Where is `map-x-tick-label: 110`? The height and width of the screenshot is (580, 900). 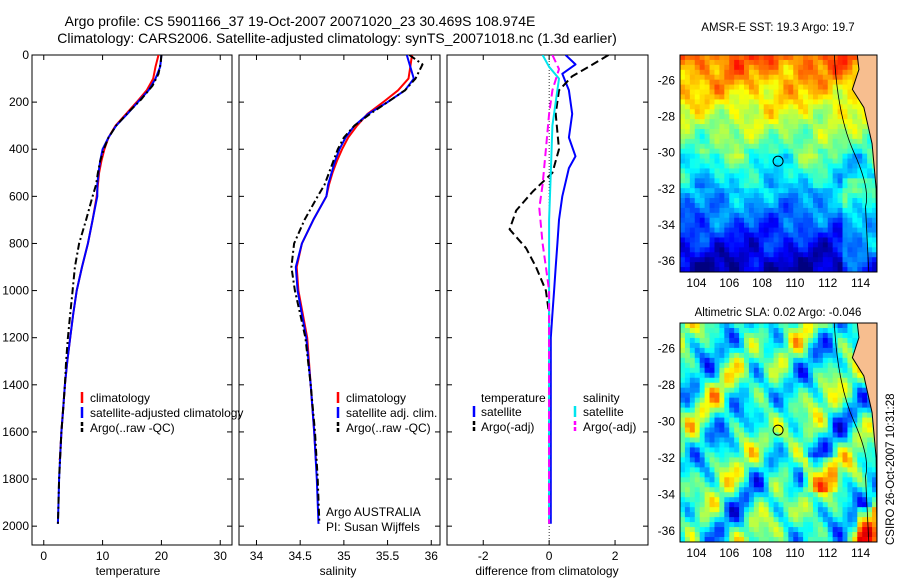 map-x-tick-label: 110 is located at coordinates (794, 283).